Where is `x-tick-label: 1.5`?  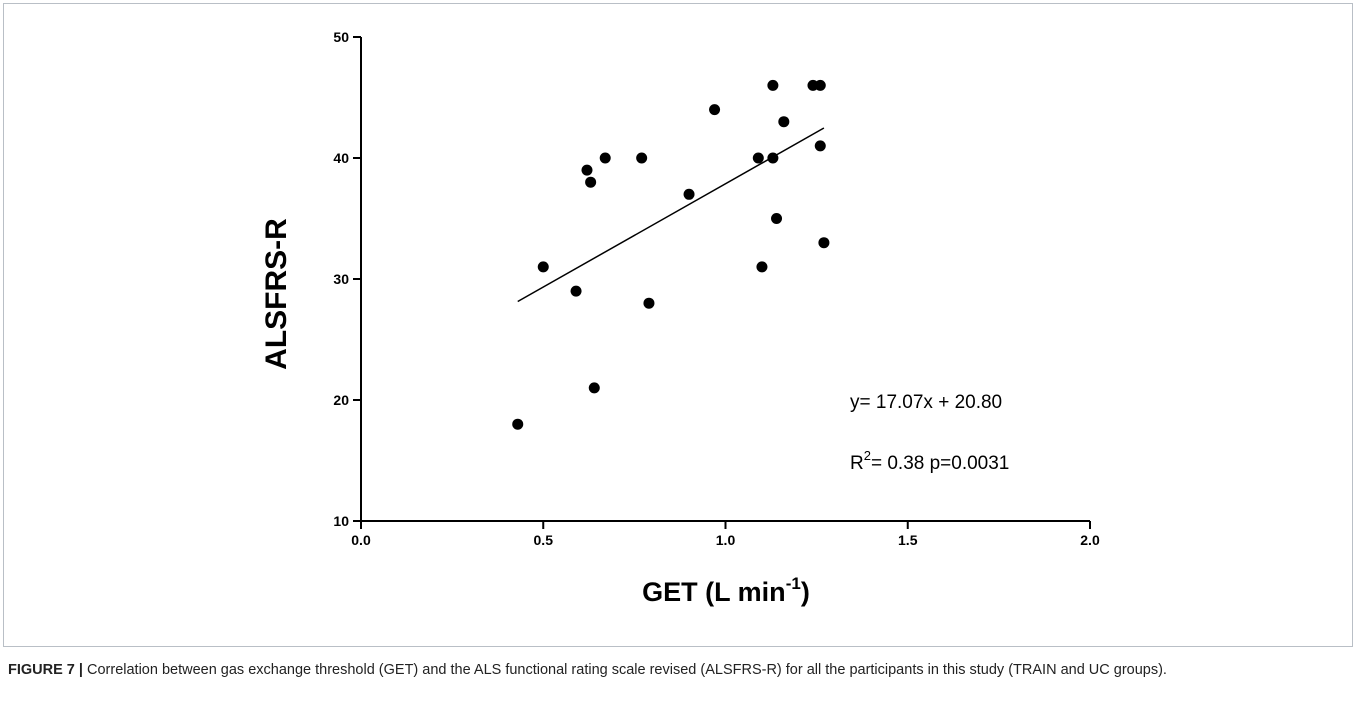 x-tick-label: 1.5 is located at coordinates (908, 540).